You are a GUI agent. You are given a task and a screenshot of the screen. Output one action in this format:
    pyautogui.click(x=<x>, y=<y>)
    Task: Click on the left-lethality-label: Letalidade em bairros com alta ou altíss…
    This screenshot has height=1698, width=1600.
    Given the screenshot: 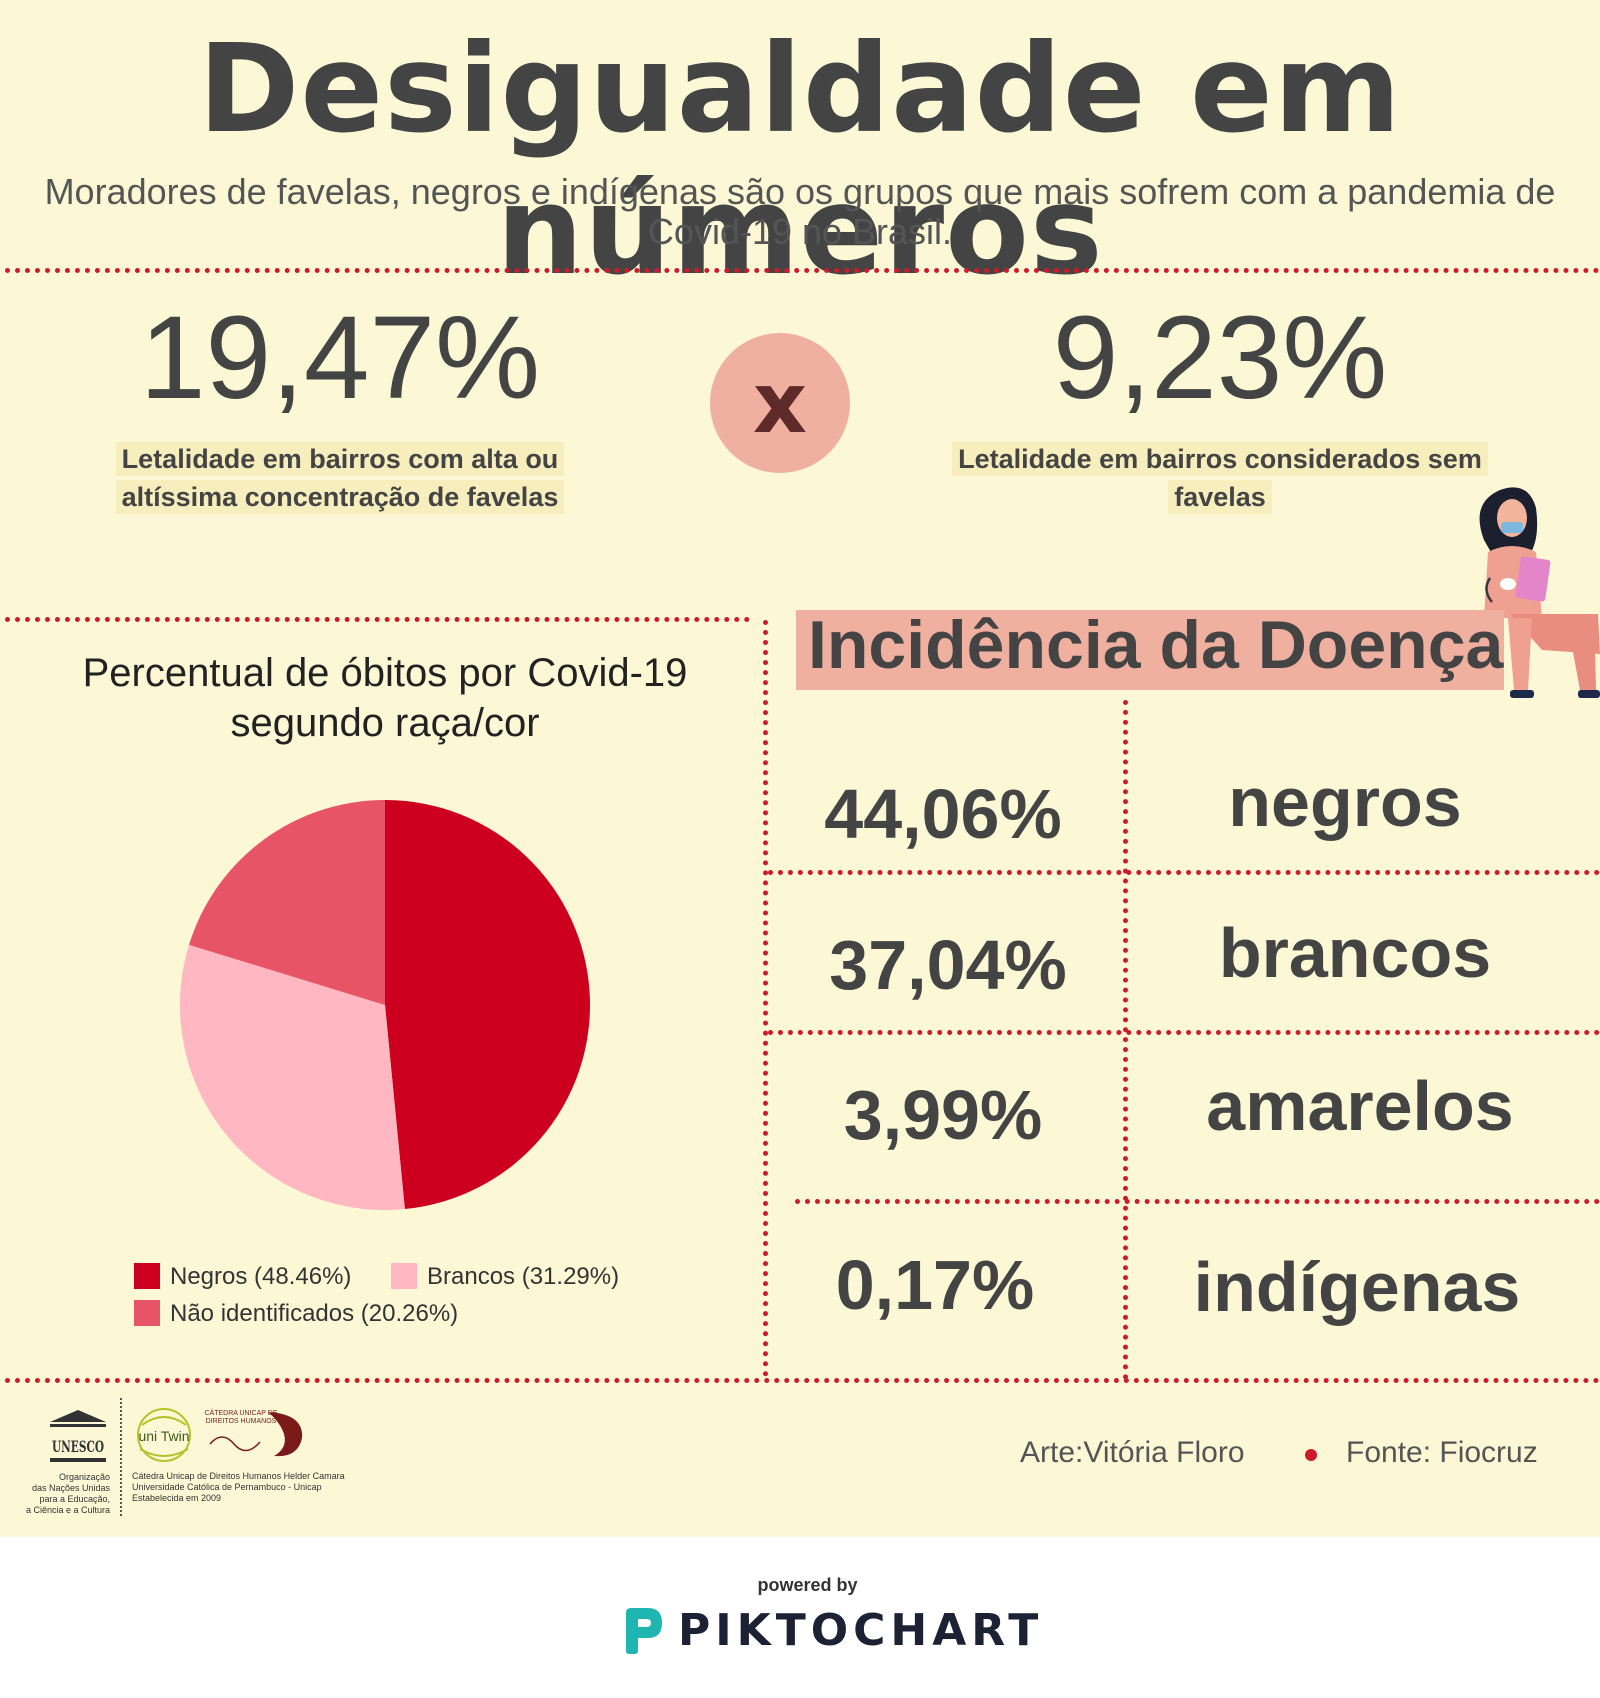 What is the action you would take?
    pyautogui.click(x=340, y=478)
    